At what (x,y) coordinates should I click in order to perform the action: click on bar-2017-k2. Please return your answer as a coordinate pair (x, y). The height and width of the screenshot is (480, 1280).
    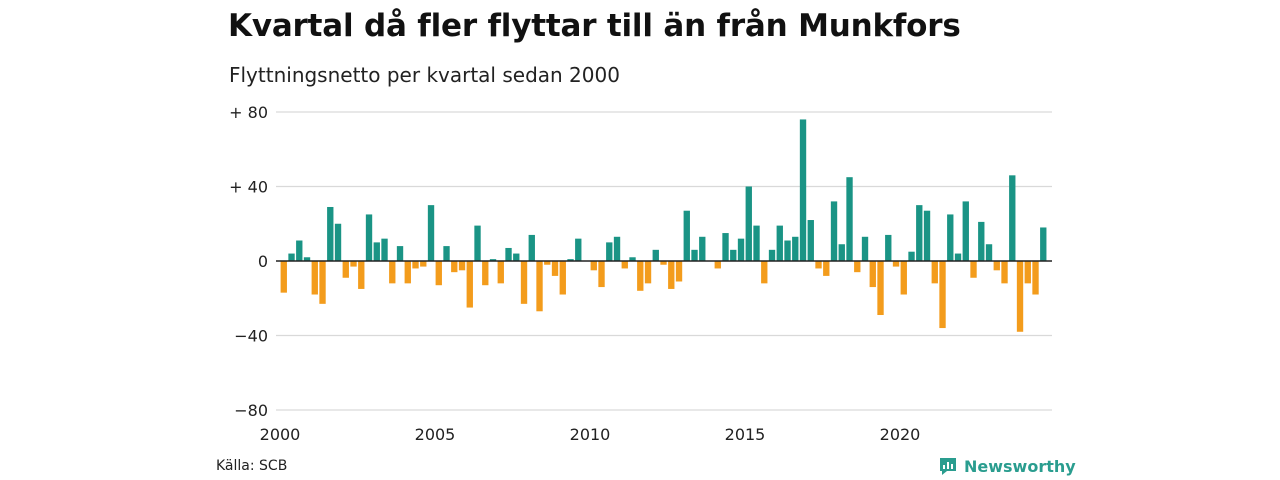
    Looking at the image, I should click on (818, 265).